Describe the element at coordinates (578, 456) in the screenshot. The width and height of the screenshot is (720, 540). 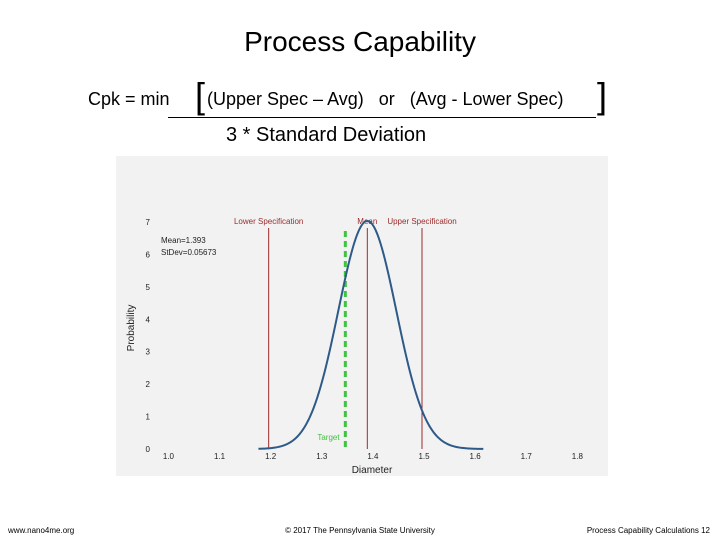
I see `x-tick-label: 1.8` at that location.